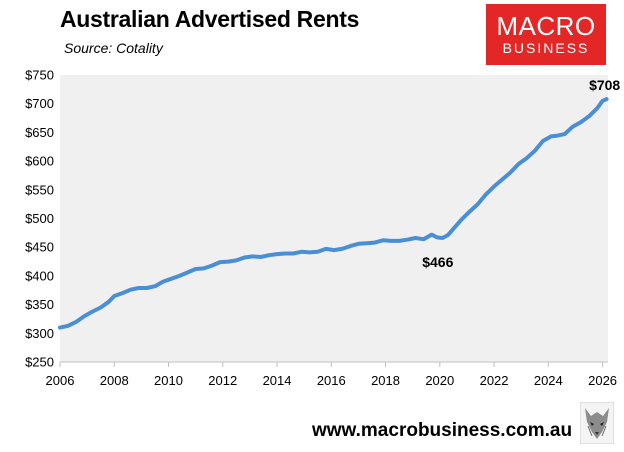 This screenshot has height=452, width=624. Describe the element at coordinates (114, 380) in the screenshot. I see `x-tick-label: 2008` at that location.